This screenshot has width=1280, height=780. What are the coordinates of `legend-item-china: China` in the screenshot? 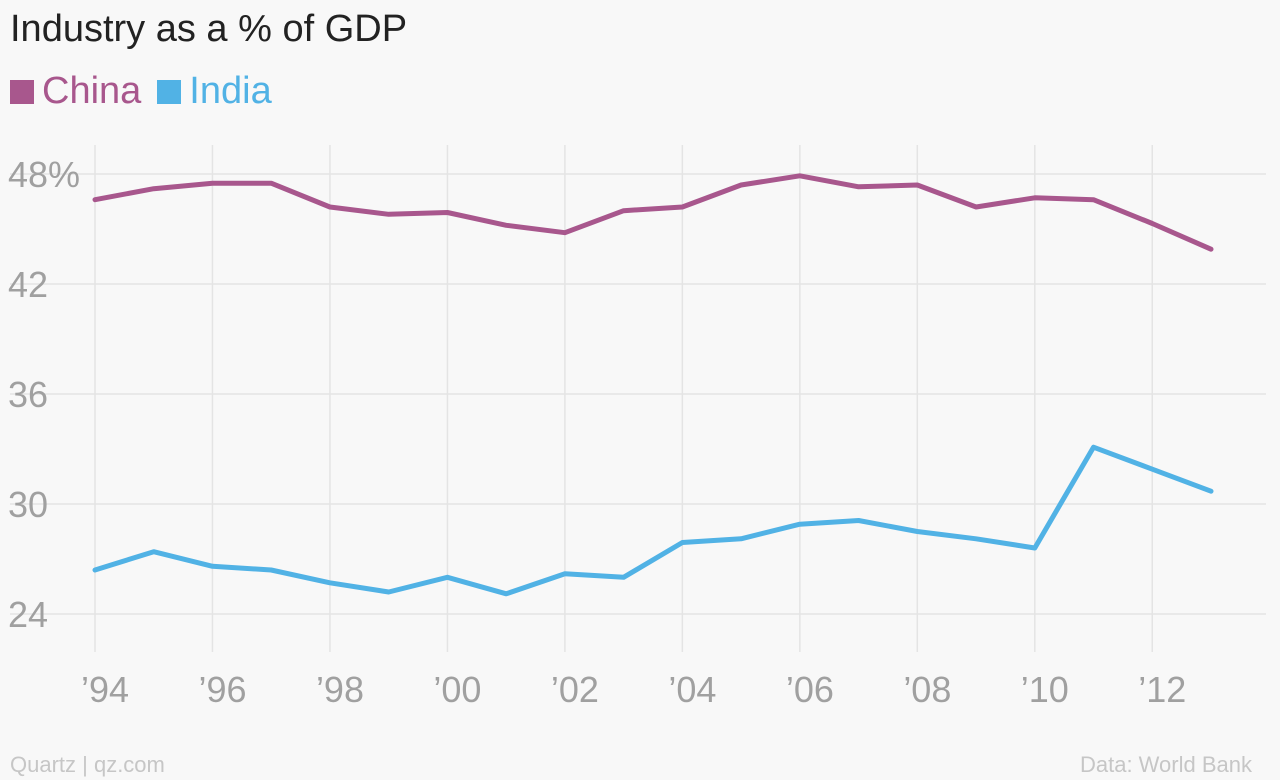 It's located at (75, 91).